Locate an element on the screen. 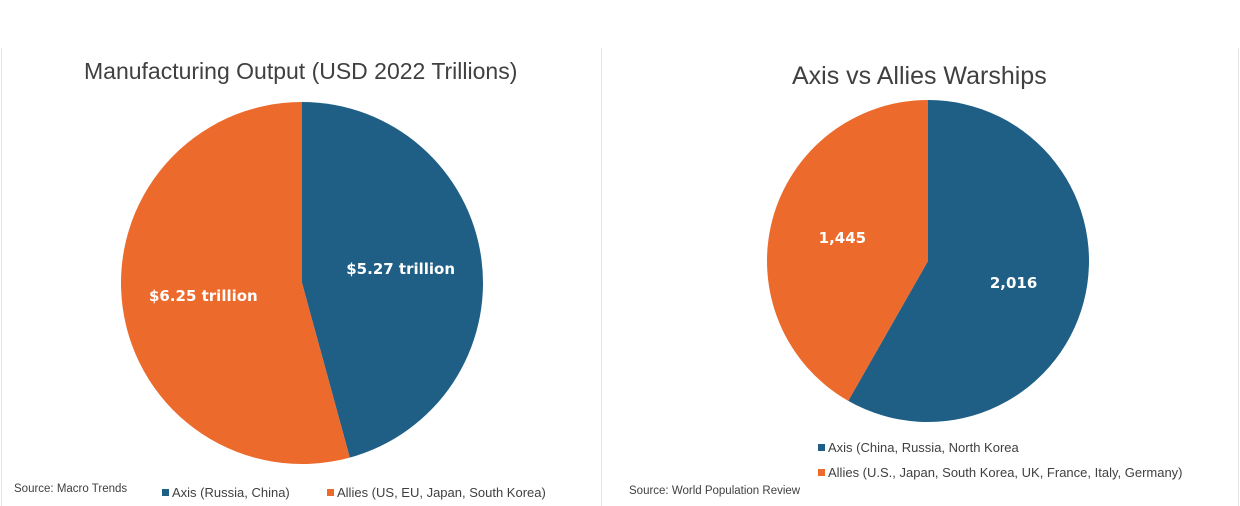  data-label-allies: 1,445 is located at coordinates (842, 238).